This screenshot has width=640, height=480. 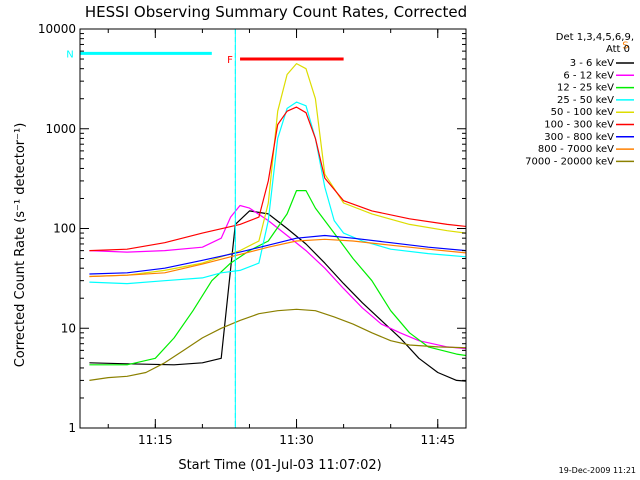 I want to click on annotation-label-0: F, so click(x=230, y=60).